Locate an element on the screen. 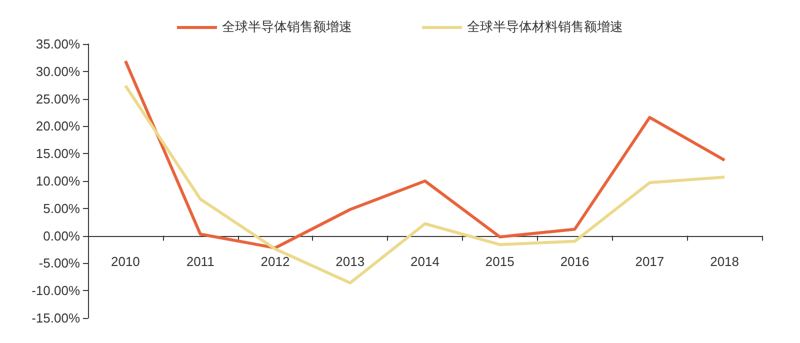  y-tick-label: 30.00% is located at coordinates (58, 71).